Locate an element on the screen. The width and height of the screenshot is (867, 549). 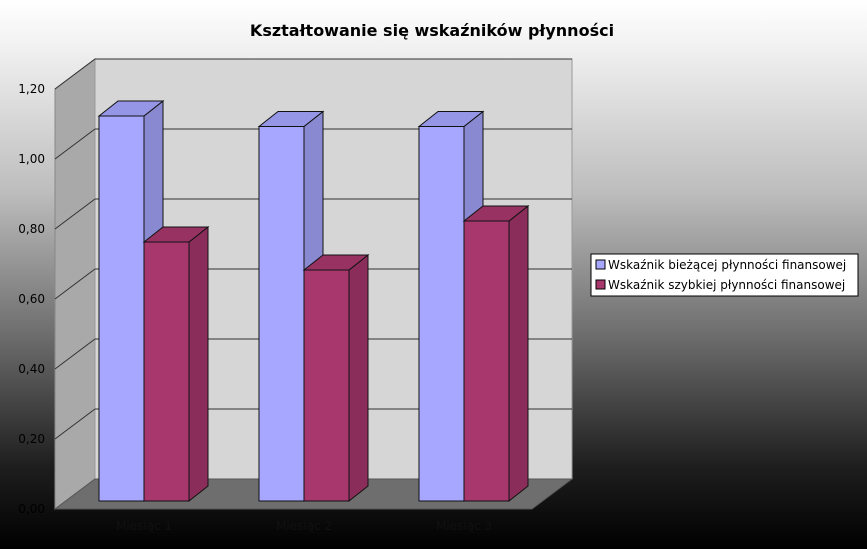
chart-title: Kształtowanie się wskaźników płynności is located at coordinates (432, 30).